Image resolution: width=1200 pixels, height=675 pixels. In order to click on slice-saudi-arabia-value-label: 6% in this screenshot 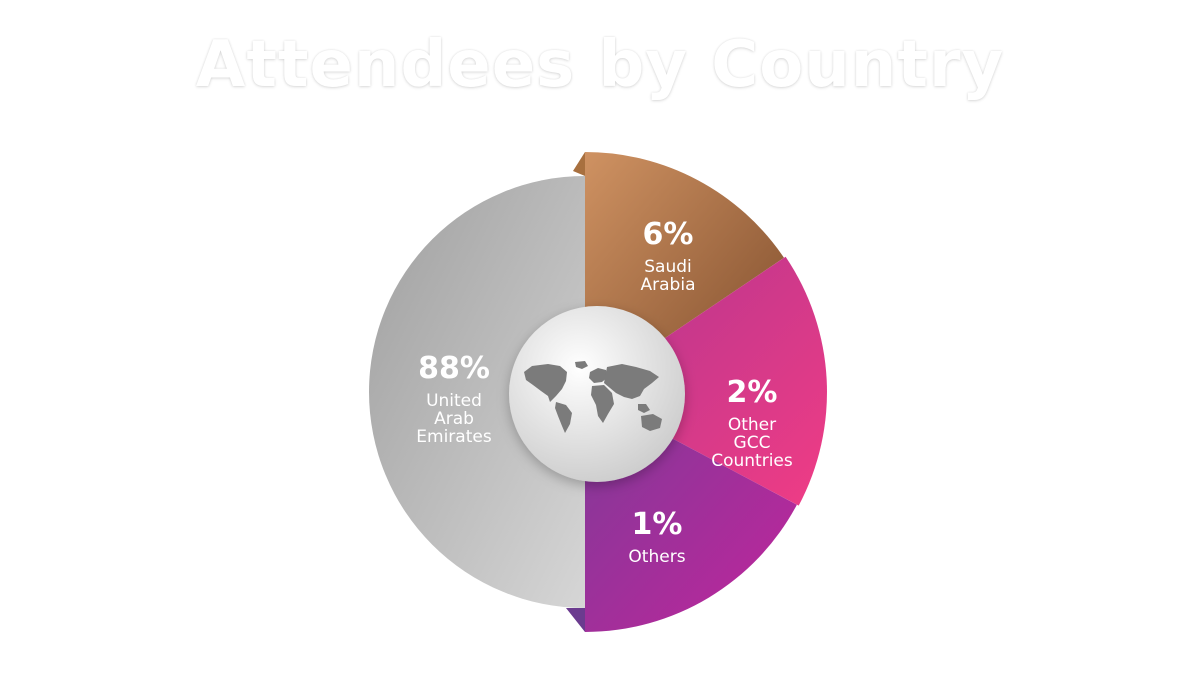, I will do `click(668, 234)`.